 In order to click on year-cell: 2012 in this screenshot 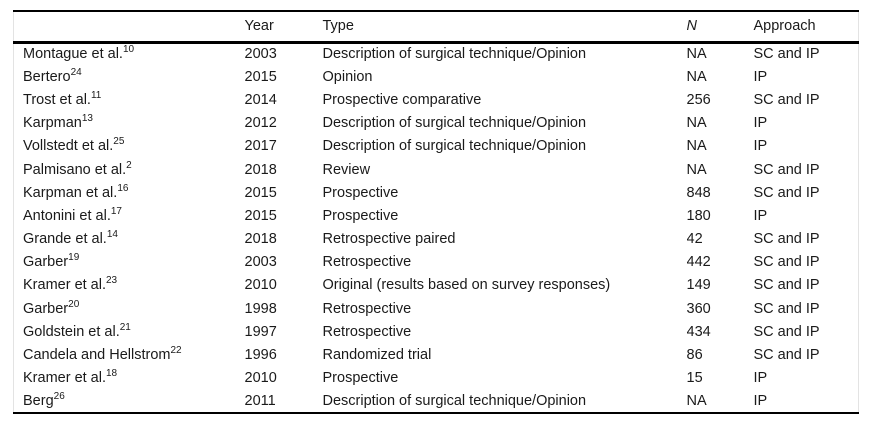, I will do `click(260, 123)`.